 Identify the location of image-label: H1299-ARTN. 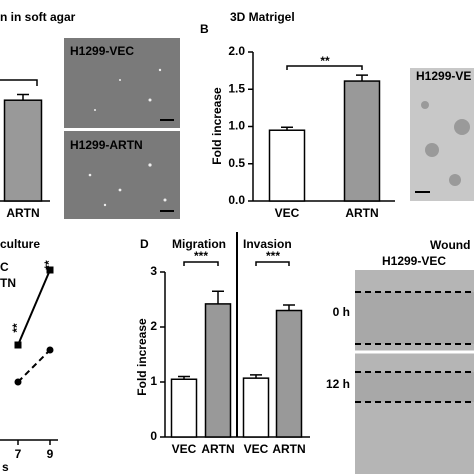
(106, 145).